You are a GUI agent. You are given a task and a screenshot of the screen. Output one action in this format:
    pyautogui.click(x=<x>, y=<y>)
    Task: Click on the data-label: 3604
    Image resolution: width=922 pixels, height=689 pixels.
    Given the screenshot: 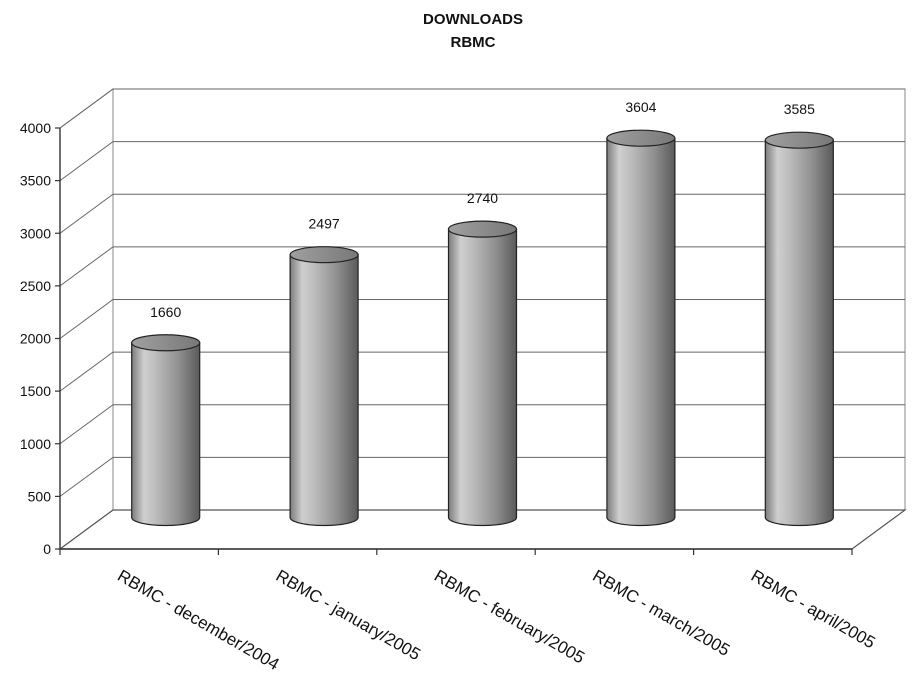 What is the action you would take?
    pyautogui.click(x=640, y=107)
    